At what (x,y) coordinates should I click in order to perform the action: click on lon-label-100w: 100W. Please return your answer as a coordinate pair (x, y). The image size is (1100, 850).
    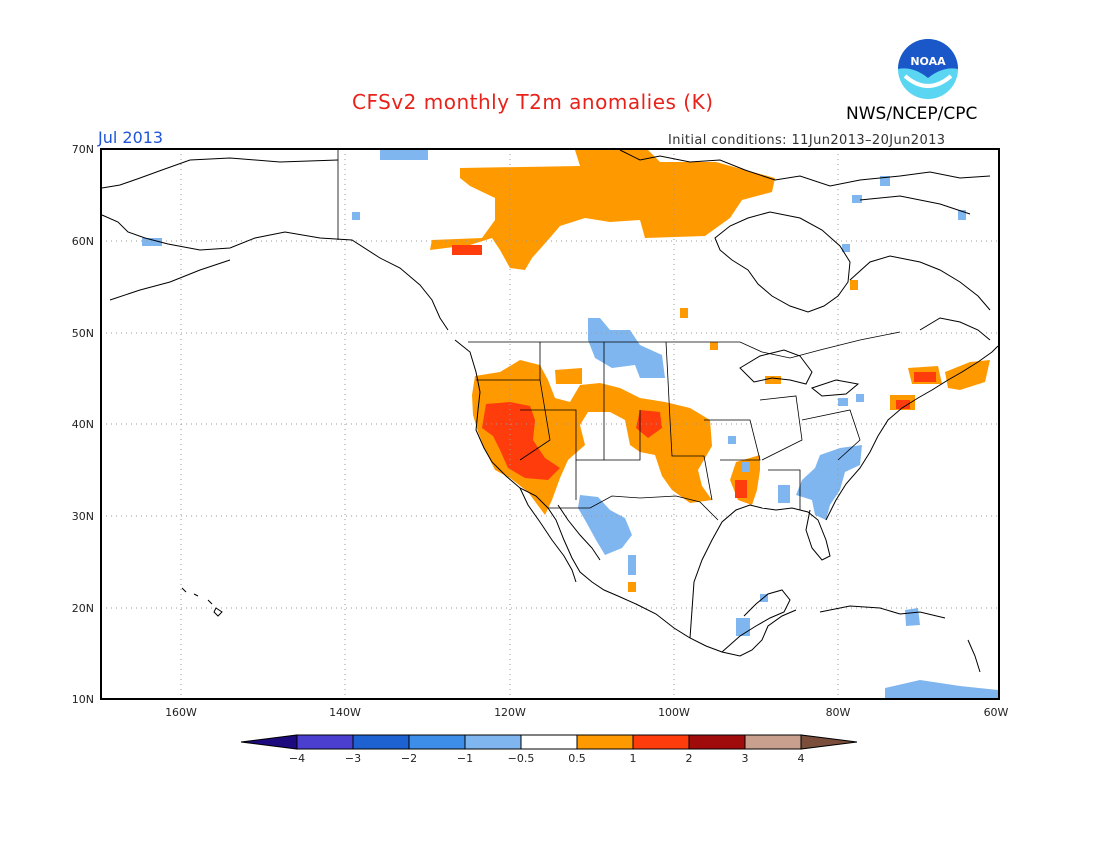
    Looking at the image, I should click on (674, 712).